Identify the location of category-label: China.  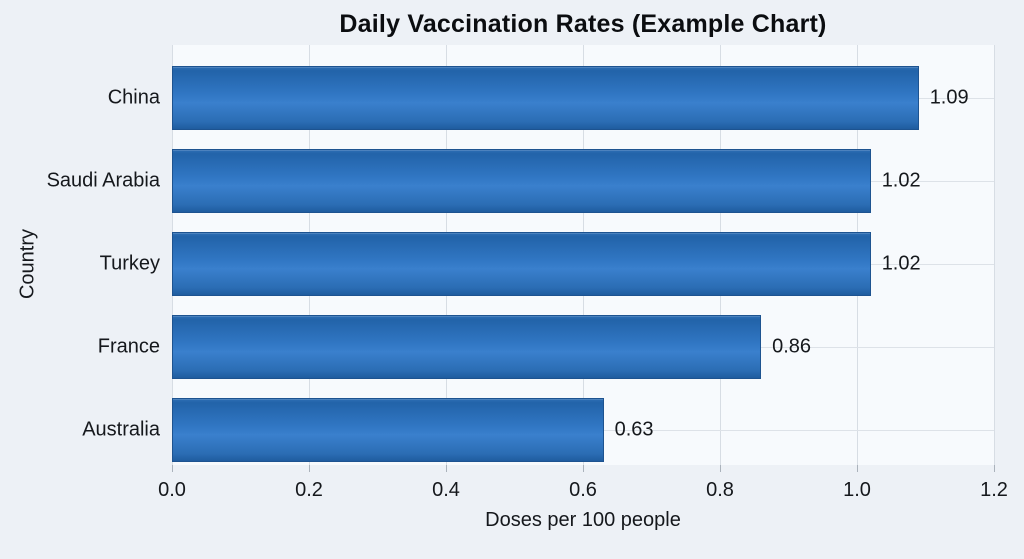
(133, 97).